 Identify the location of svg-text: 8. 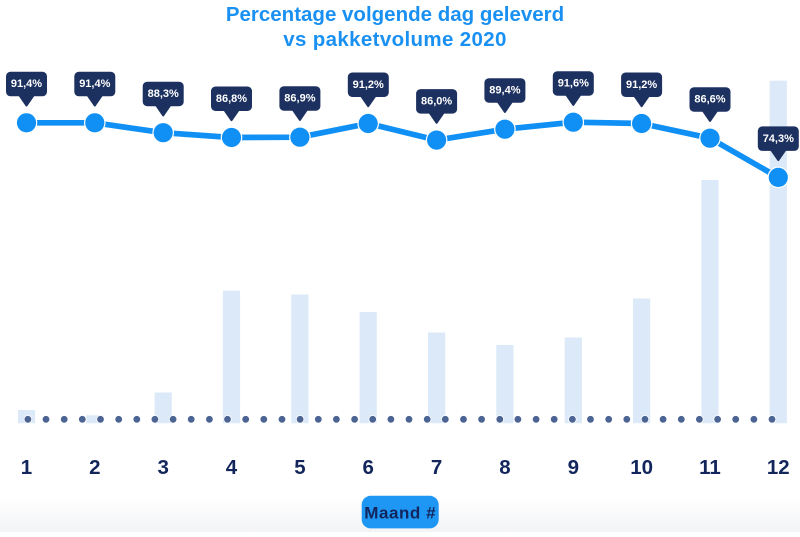
(504, 467).